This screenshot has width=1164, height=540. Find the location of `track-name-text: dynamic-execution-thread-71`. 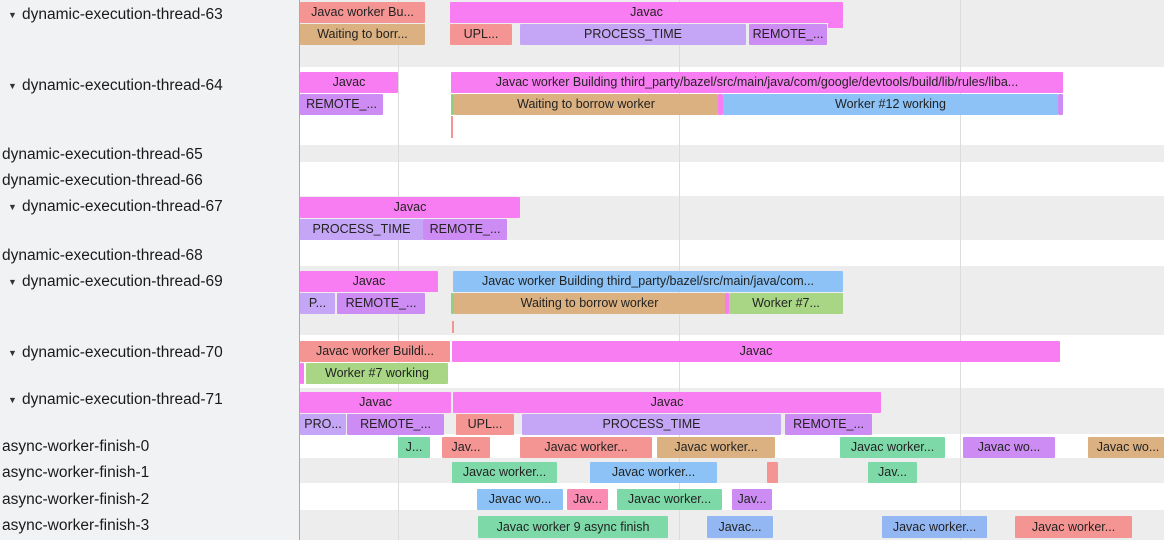

track-name-text: dynamic-execution-thread-71 is located at coordinates (122, 399).